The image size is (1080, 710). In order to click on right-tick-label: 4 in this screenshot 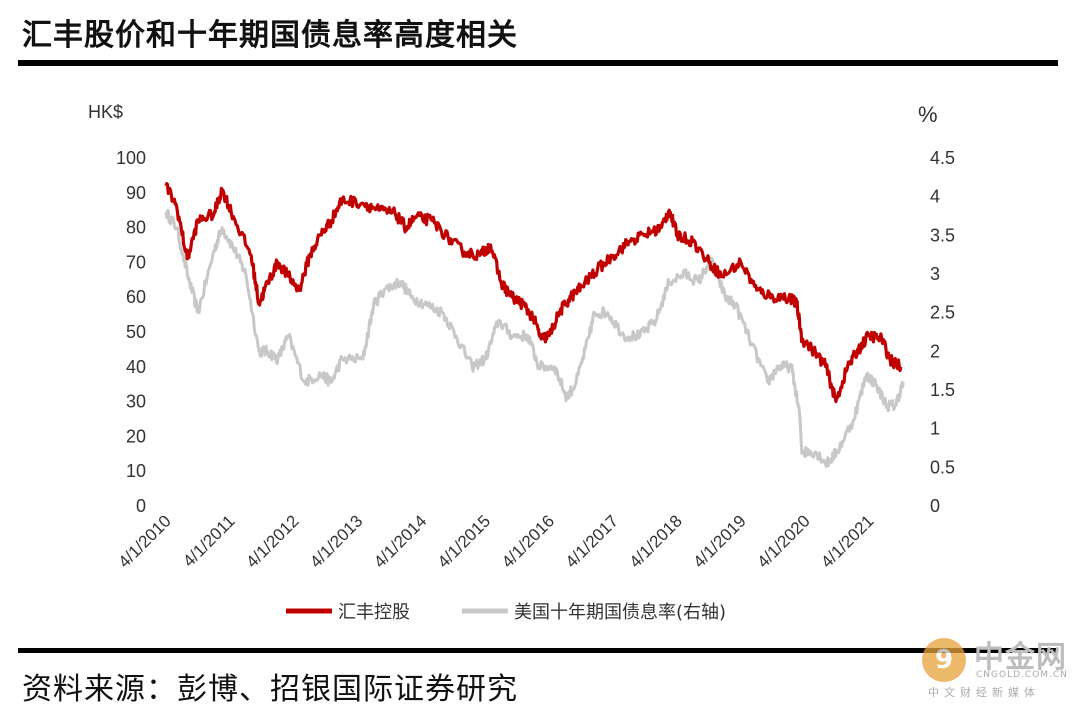, I will do `click(935, 197)`.